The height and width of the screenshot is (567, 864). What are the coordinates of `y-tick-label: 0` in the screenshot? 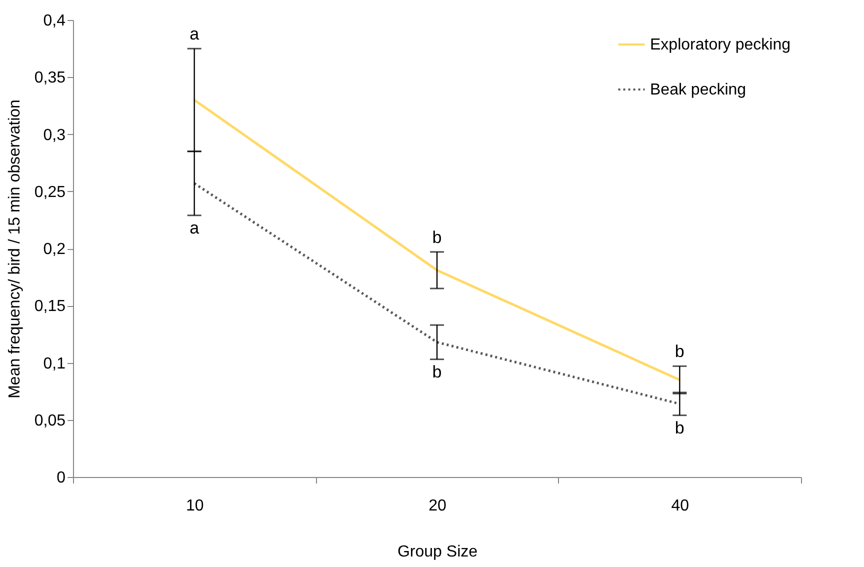 It's located at (61, 478).